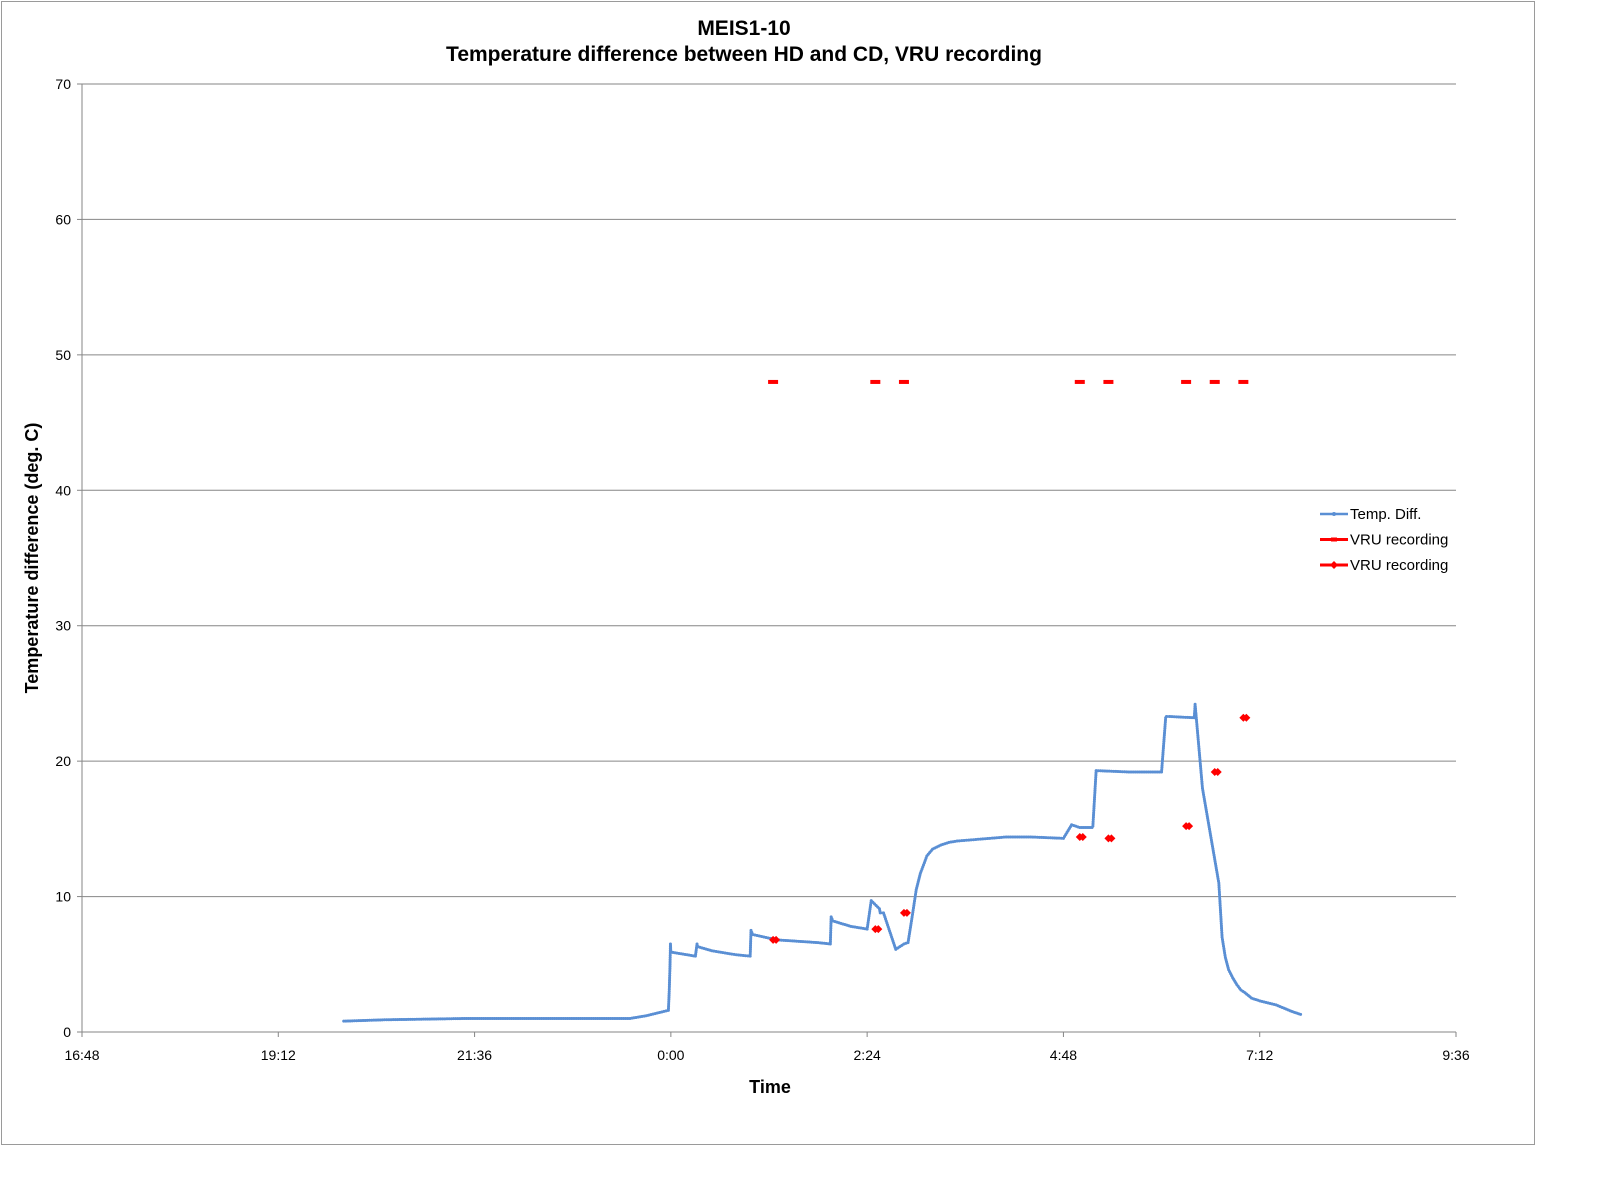 This screenshot has width=1598, height=1202. I want to click on legend: Temp. Diff. VRU recording VRU recording, so click(1384, 540).